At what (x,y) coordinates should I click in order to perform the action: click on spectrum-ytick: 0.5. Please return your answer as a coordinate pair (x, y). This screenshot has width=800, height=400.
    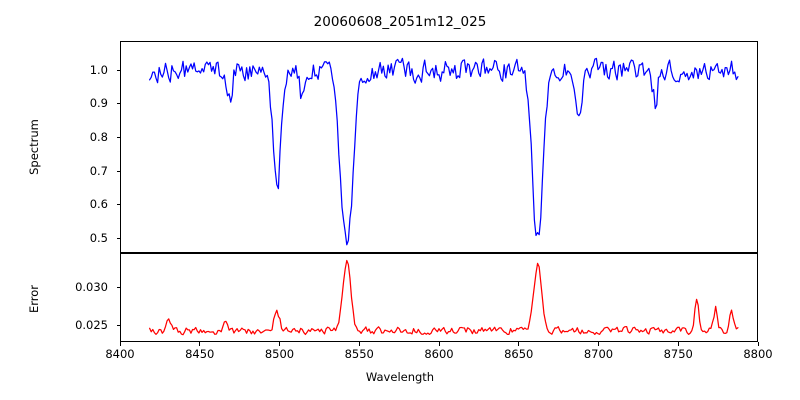
    Looking at the image, I should click on (98, 237).